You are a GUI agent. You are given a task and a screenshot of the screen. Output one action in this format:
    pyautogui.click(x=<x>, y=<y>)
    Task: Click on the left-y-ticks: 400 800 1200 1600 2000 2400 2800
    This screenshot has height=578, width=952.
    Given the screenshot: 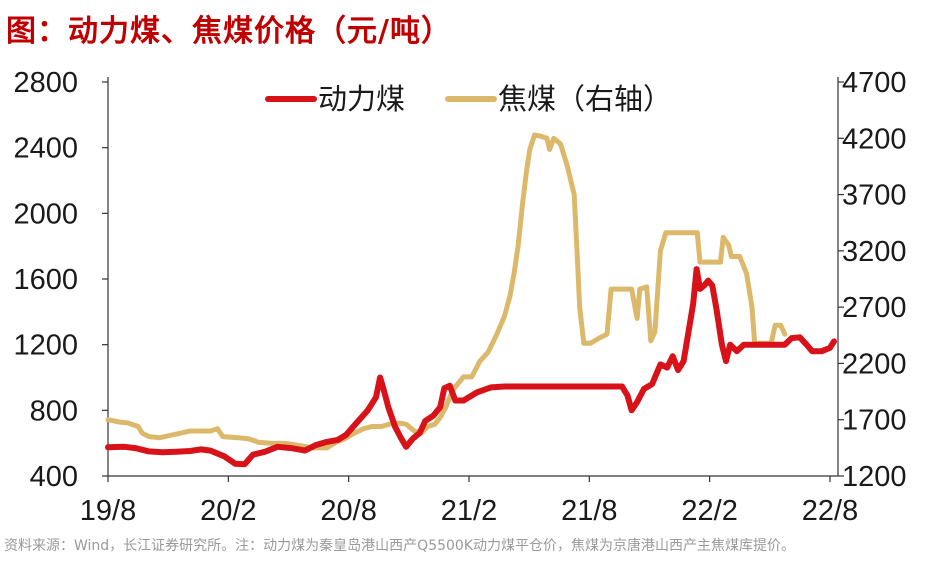 What is the action you would take?
    pyautogui.click(x=60, y=280)
    